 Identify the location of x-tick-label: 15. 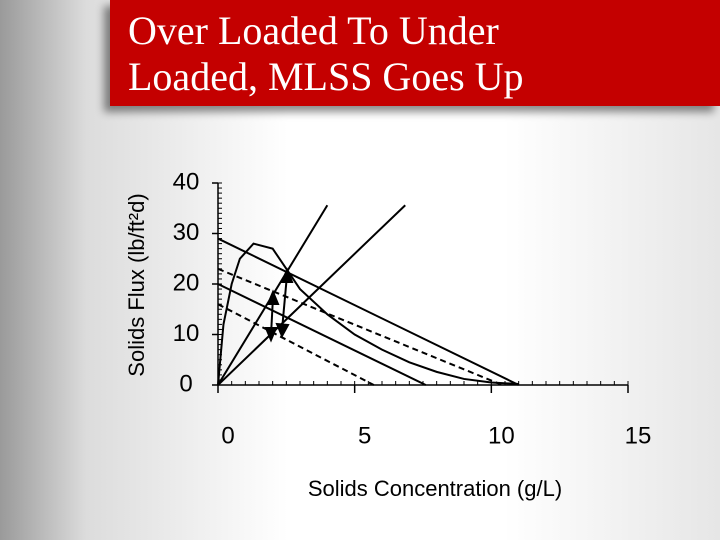
(638, 435).